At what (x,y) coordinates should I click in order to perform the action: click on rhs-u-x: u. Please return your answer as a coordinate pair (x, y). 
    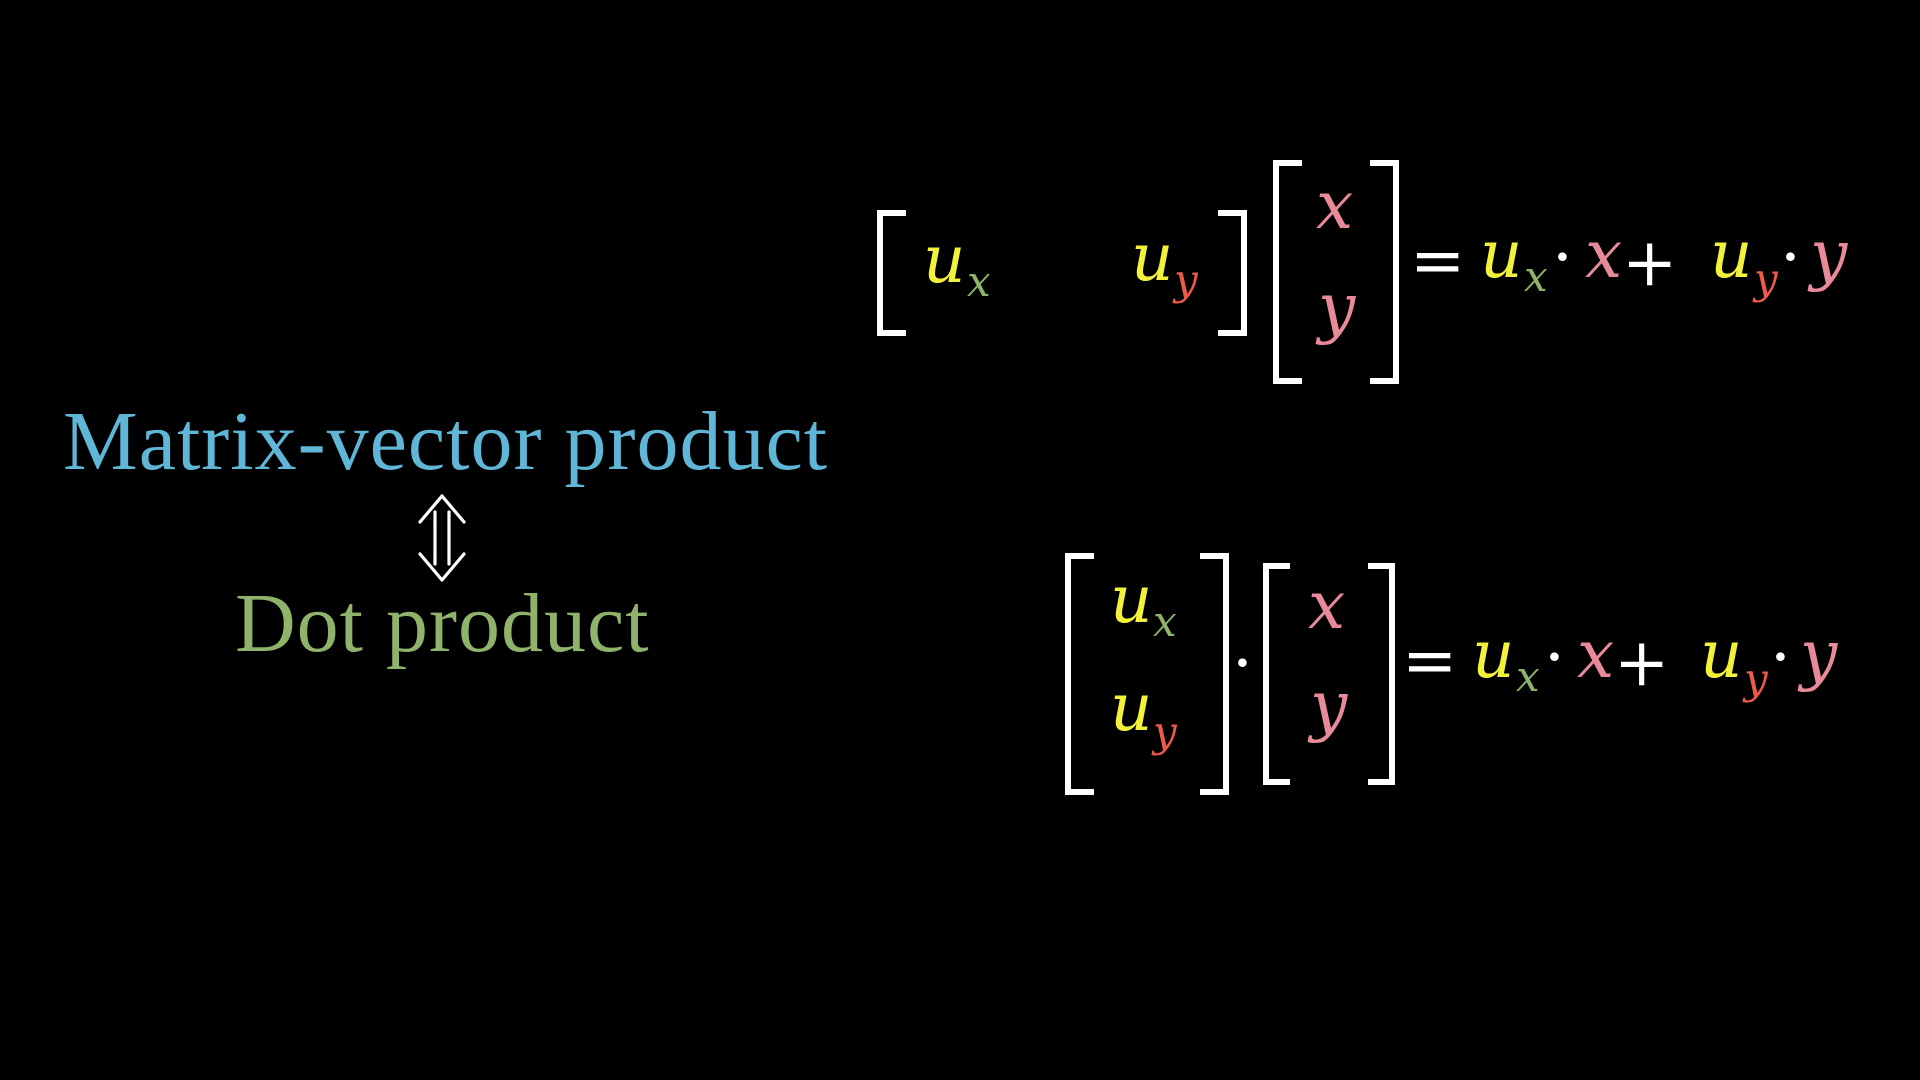
    Looking at the image, I should click on (1501, 254).